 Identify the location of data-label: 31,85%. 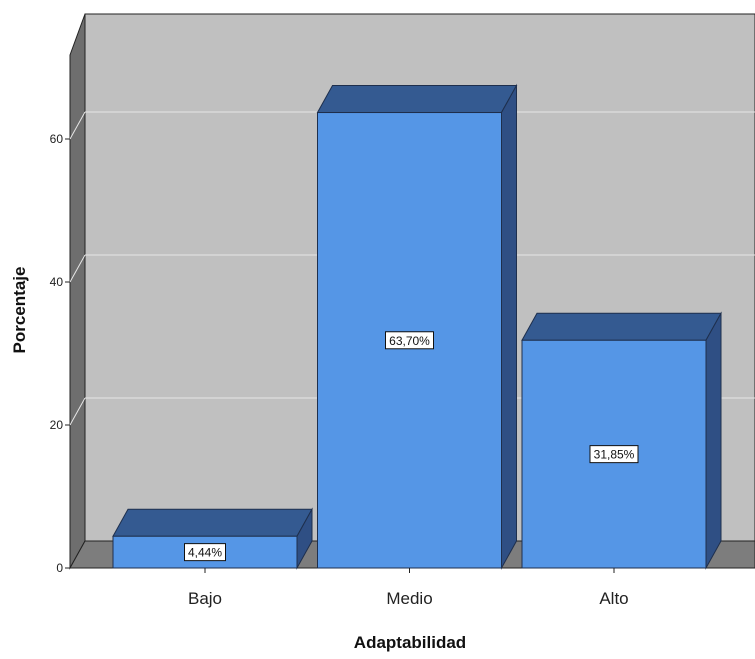
(614, 455).